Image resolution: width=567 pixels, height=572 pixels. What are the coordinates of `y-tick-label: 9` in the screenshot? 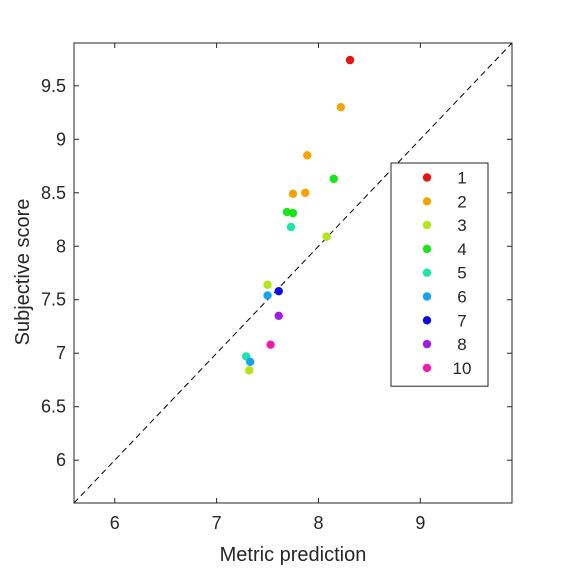 It's located at (61, 139).